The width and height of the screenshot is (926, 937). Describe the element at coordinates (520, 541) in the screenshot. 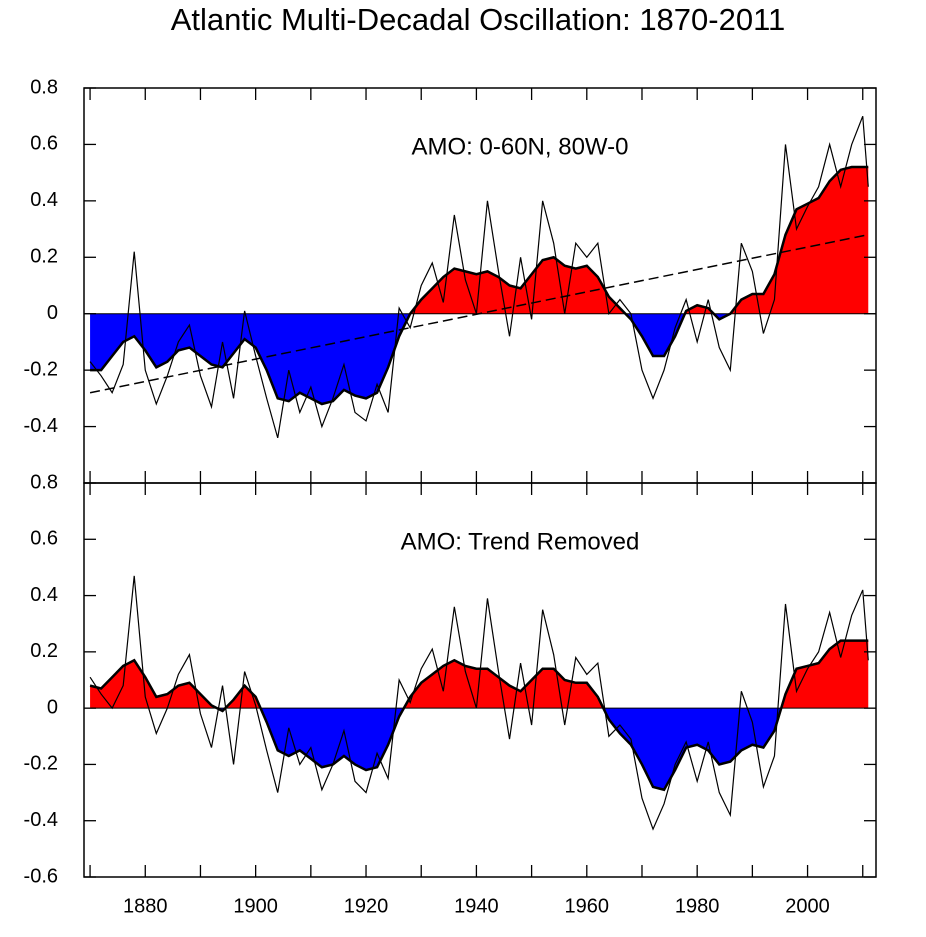

I see `annotation: AMO: Trend Removed` at that location.